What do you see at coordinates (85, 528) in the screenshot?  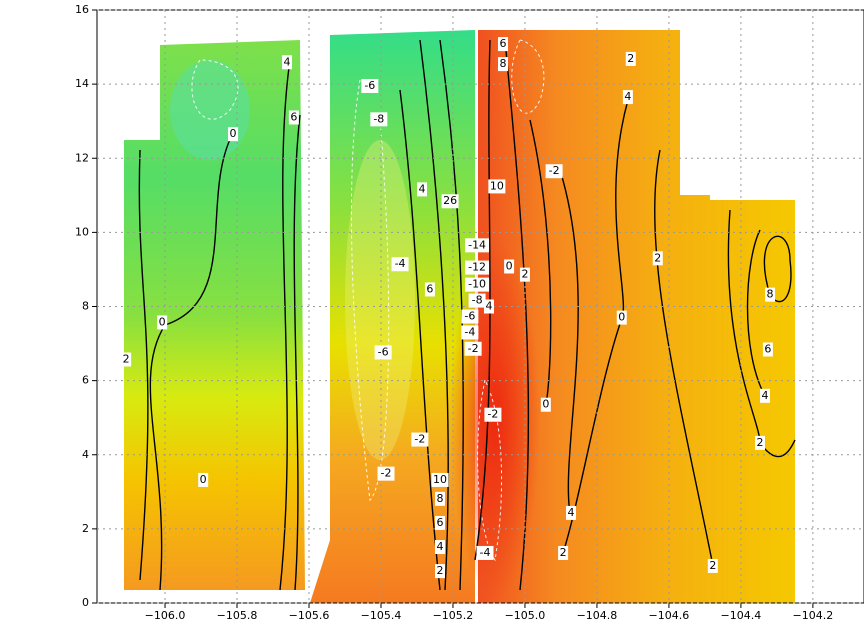 I see `y-tick-label: 2` at bounding box center [85, 528].